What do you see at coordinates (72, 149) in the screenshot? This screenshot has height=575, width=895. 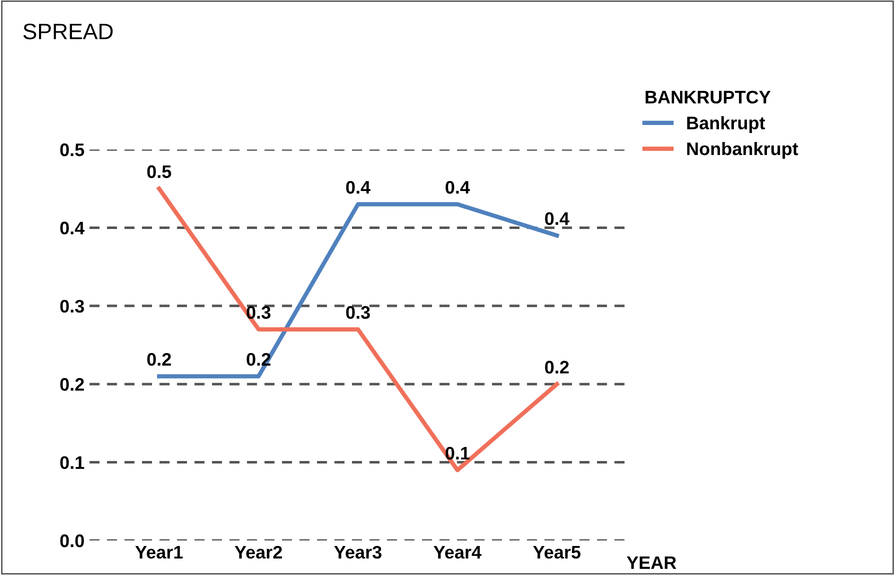 I see `y-tick-label: 0.5` at bounding box center [72, 149].